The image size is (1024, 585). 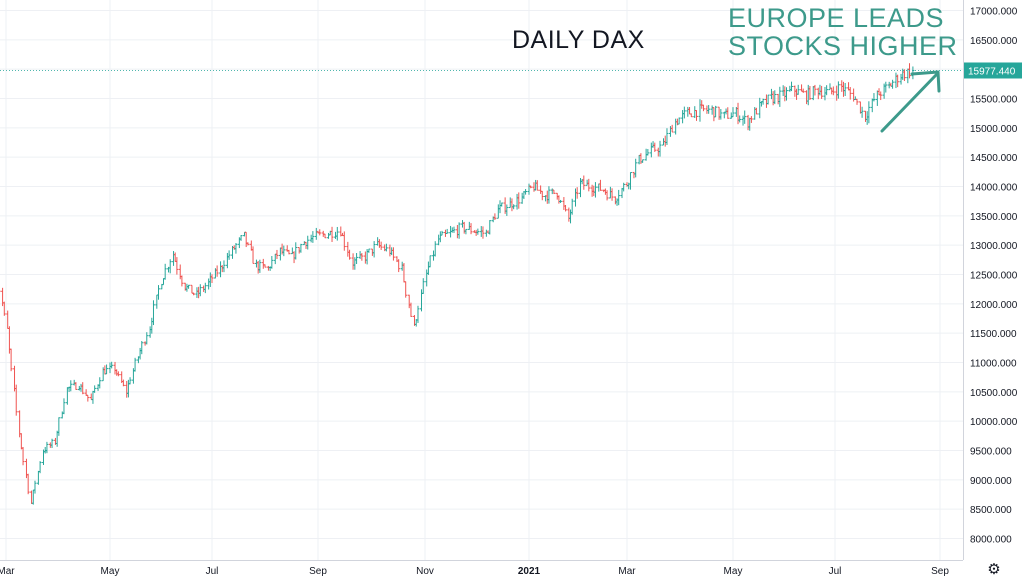 I want to click on last-price-label: 15977.440, so click(x=992, y=71).